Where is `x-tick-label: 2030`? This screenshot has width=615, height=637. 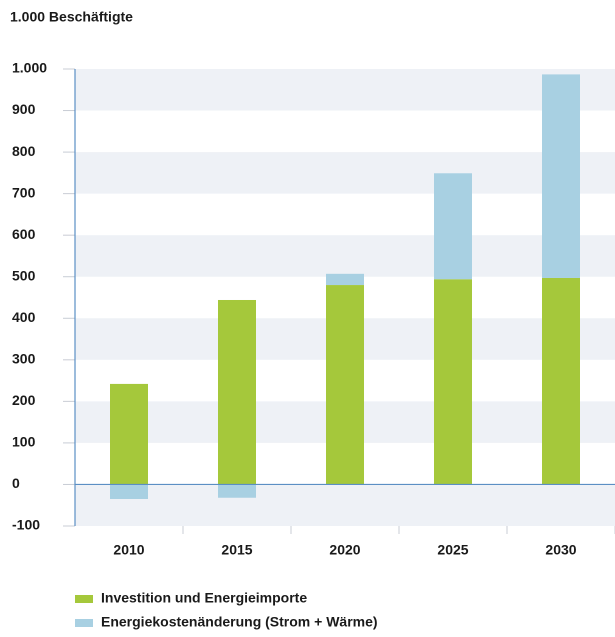
x-tick-label: 2030 is located at coordinates (560, 550).